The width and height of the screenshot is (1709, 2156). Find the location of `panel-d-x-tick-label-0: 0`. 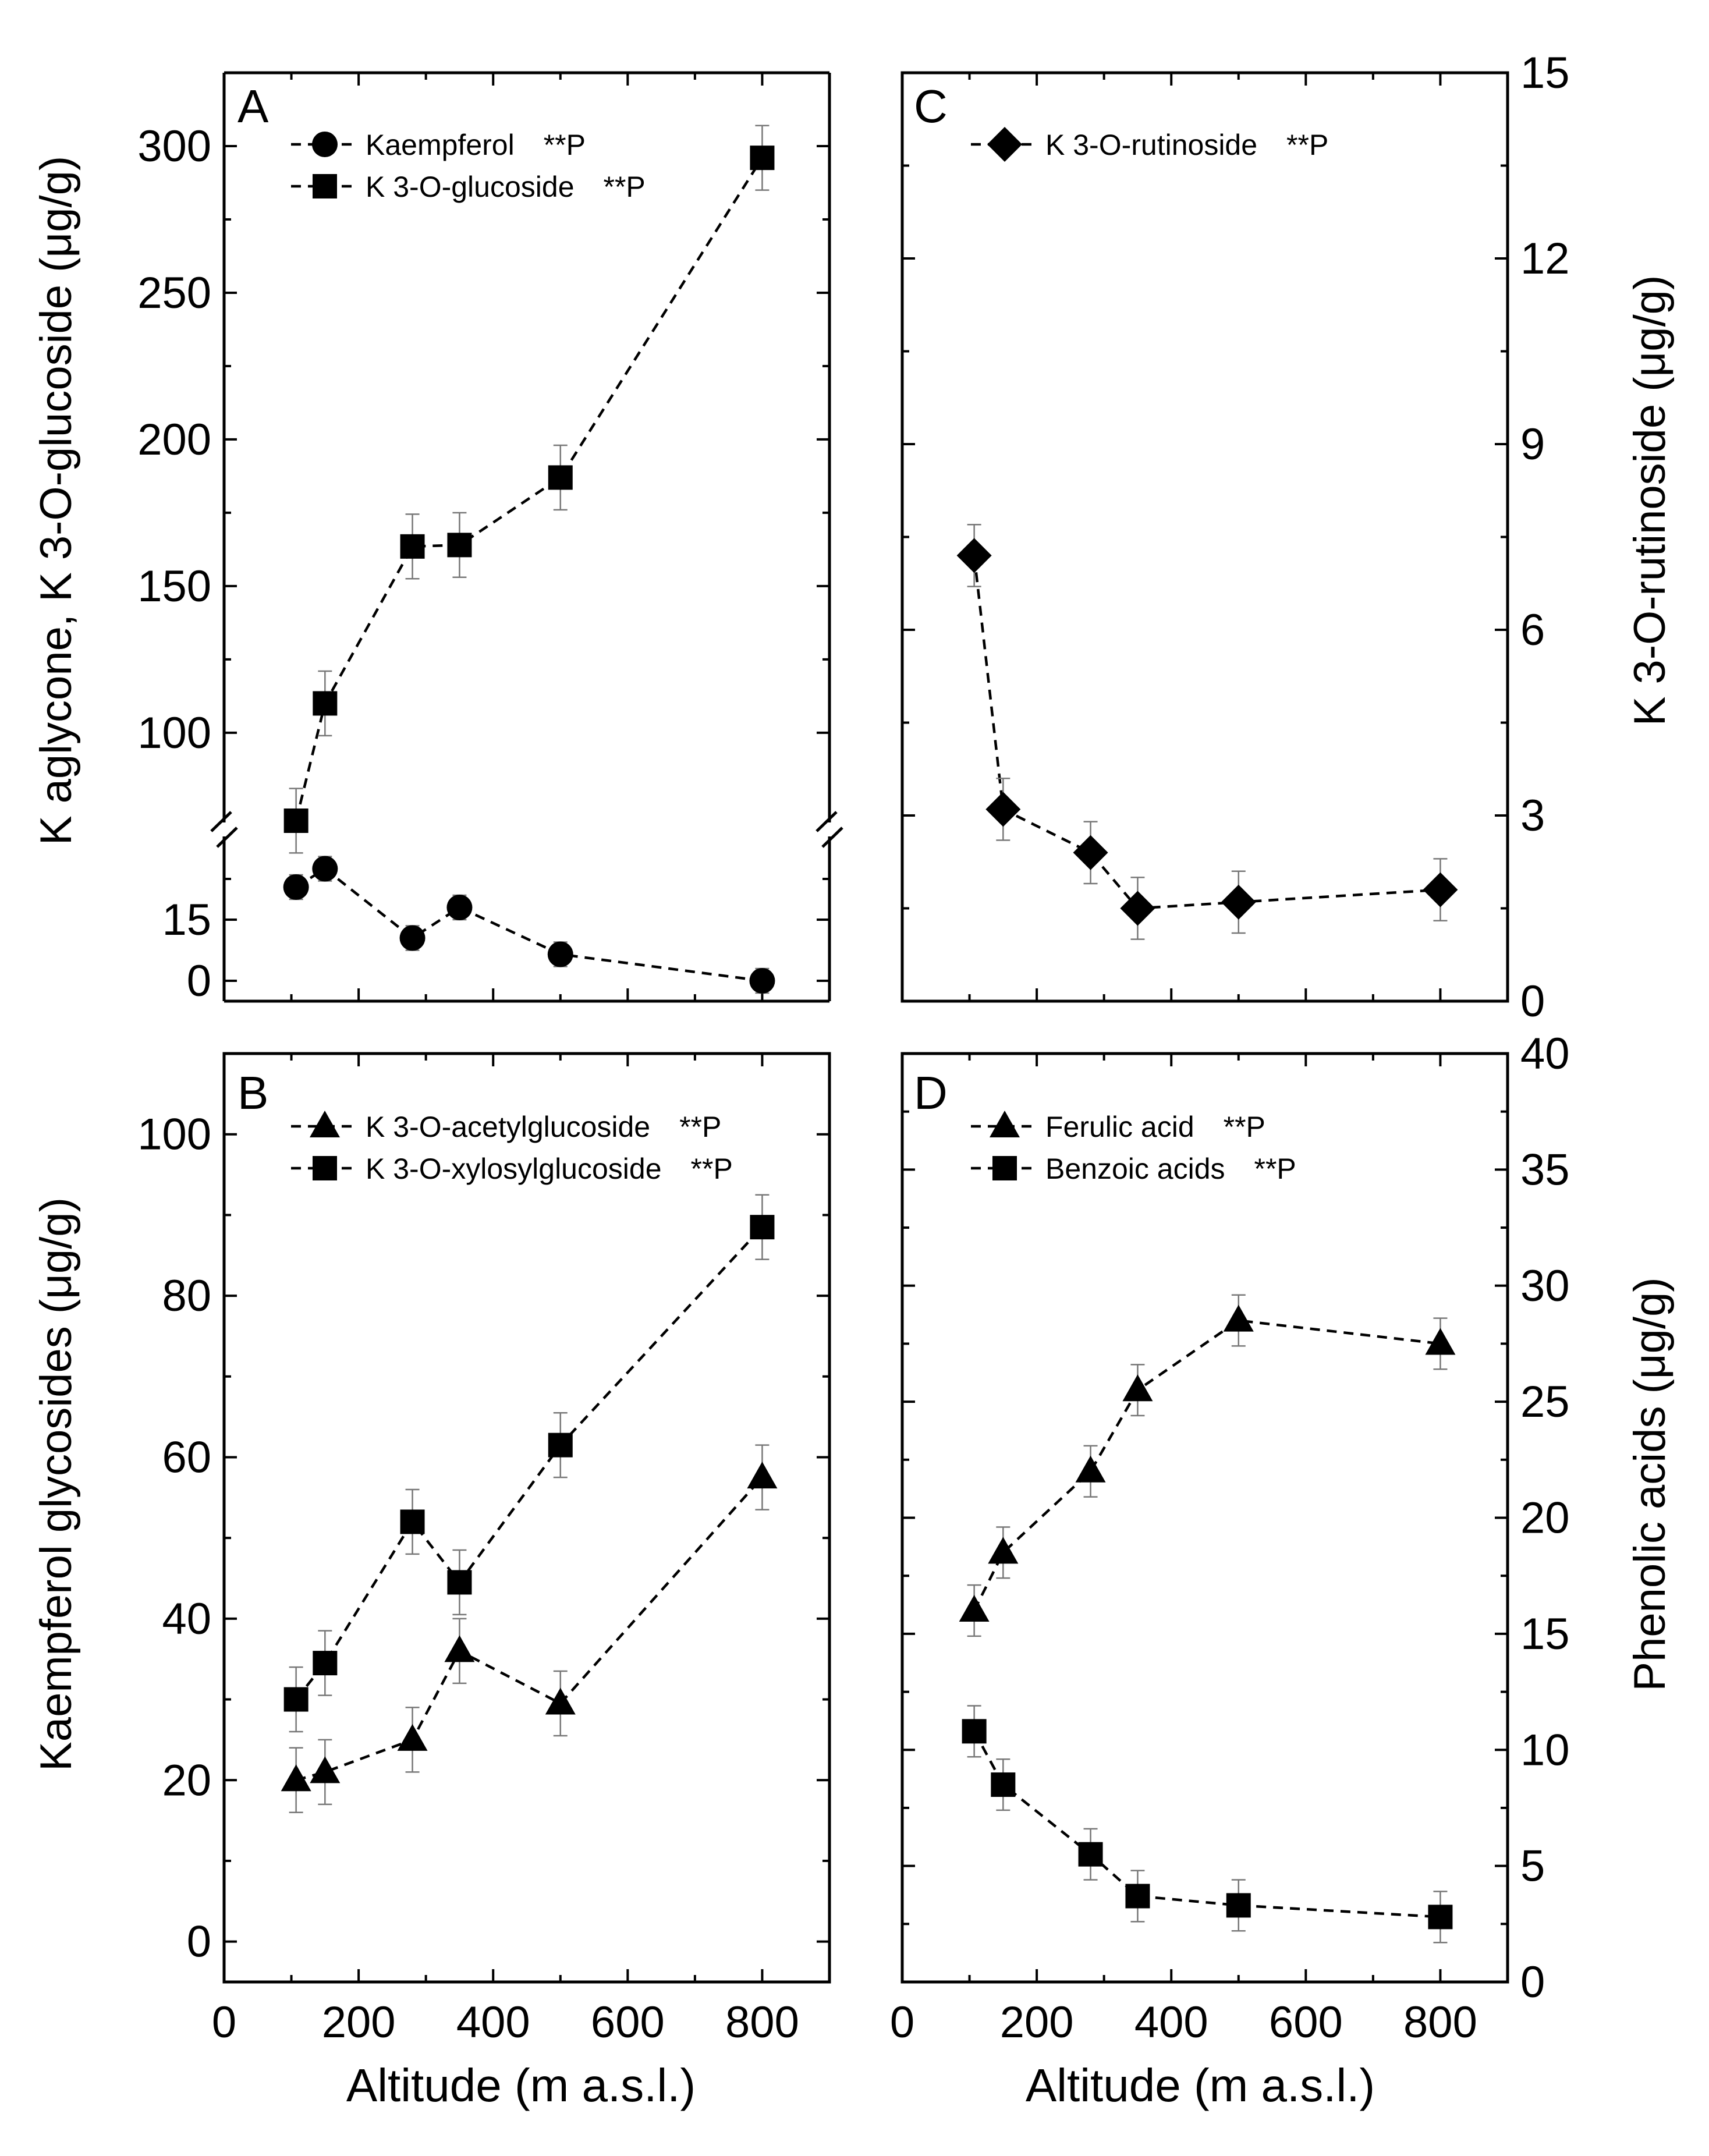

panel-d-x-tick-label-0: 0 is located at coordinates (902, 2023).